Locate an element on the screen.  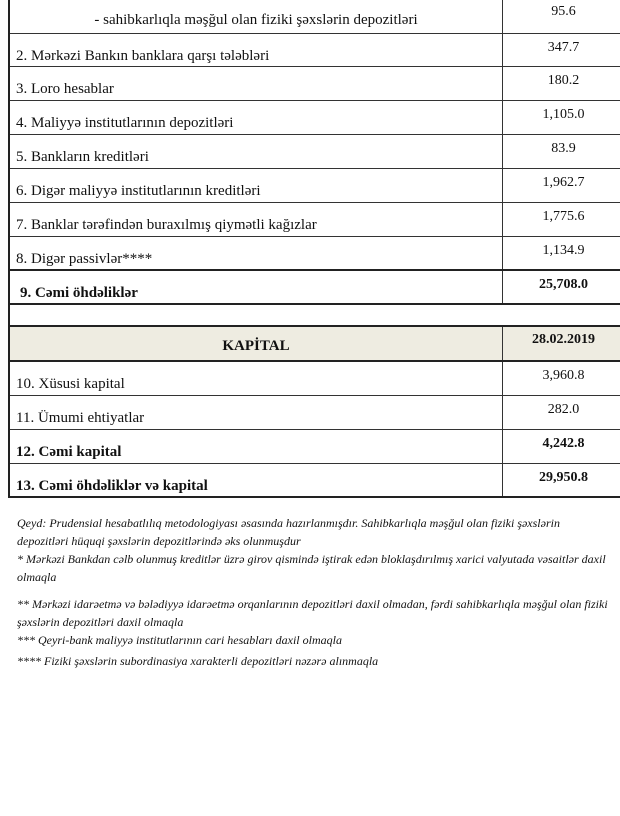
table-row: 10. Xüsusi kapital 3,960.8 is located at coordinates (315, 379).